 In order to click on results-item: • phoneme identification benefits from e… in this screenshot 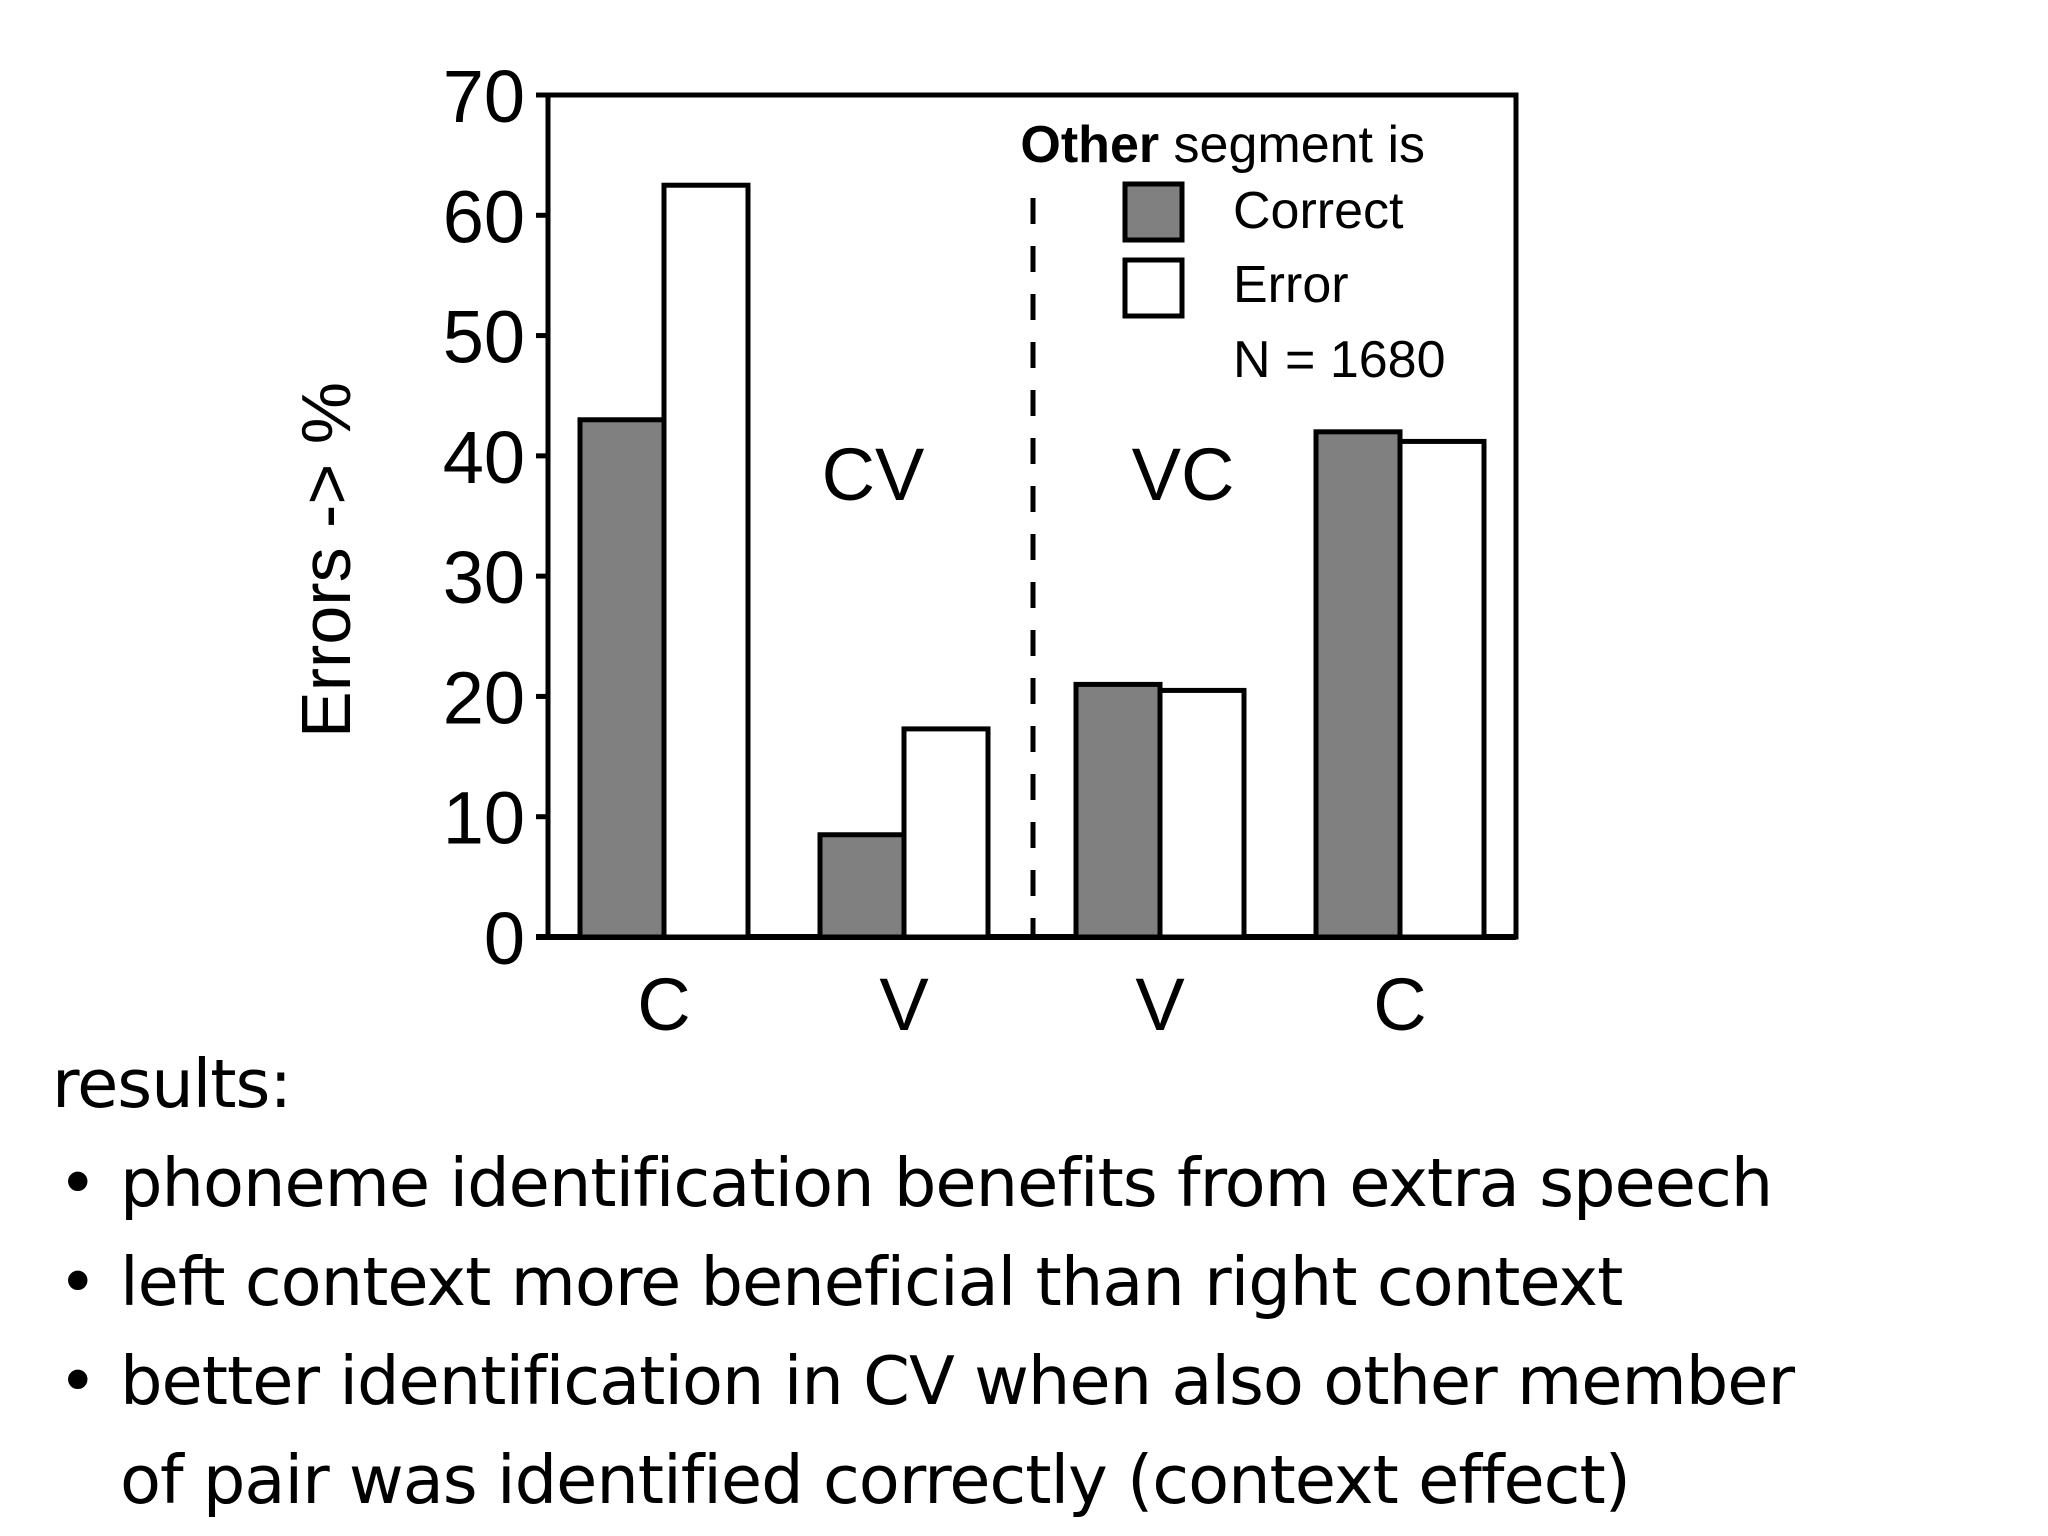, I will do `click(1032, 1183)`.